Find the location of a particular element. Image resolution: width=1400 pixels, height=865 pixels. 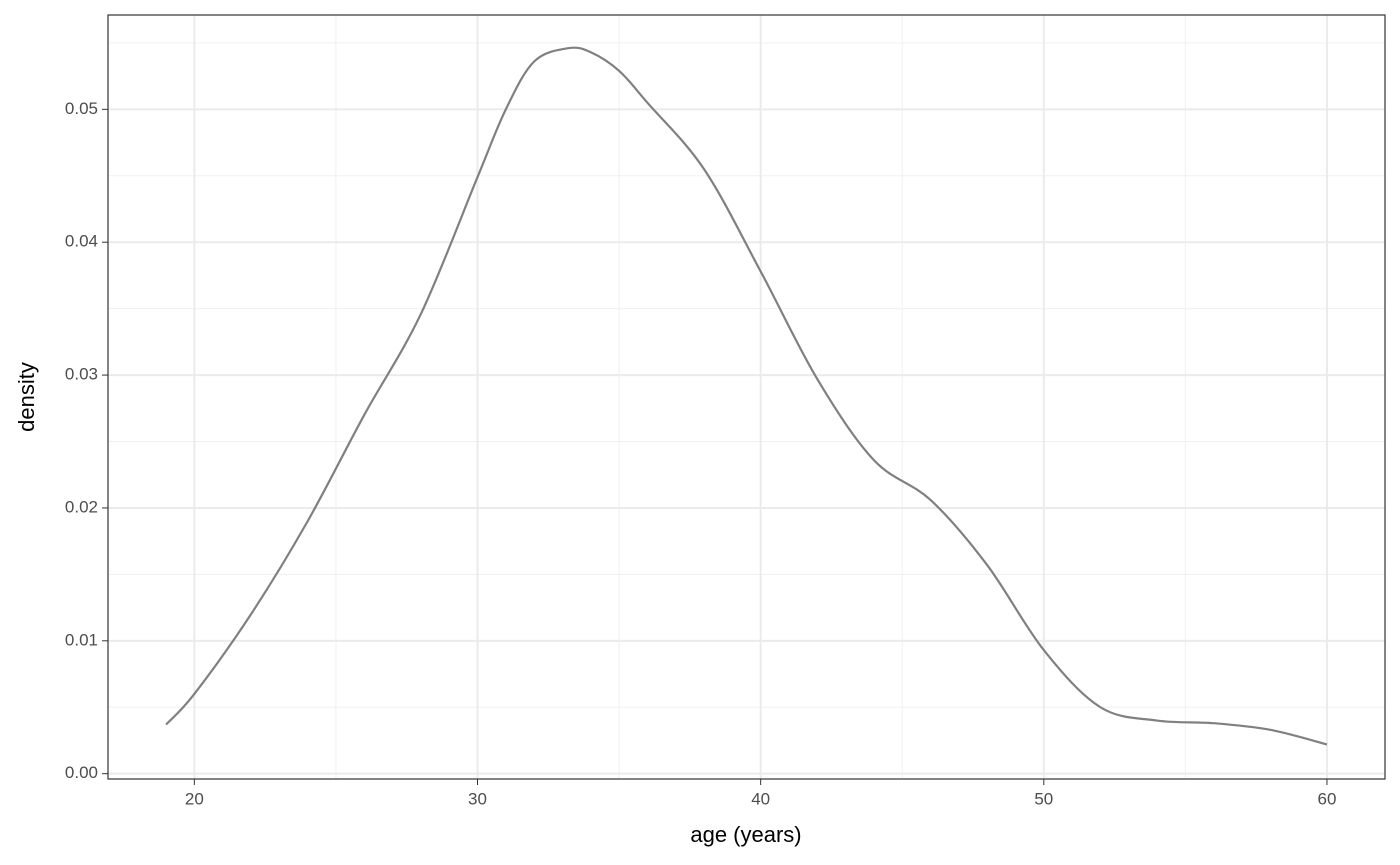

x-tick-label: 30 is located at coordinates (477, 798).